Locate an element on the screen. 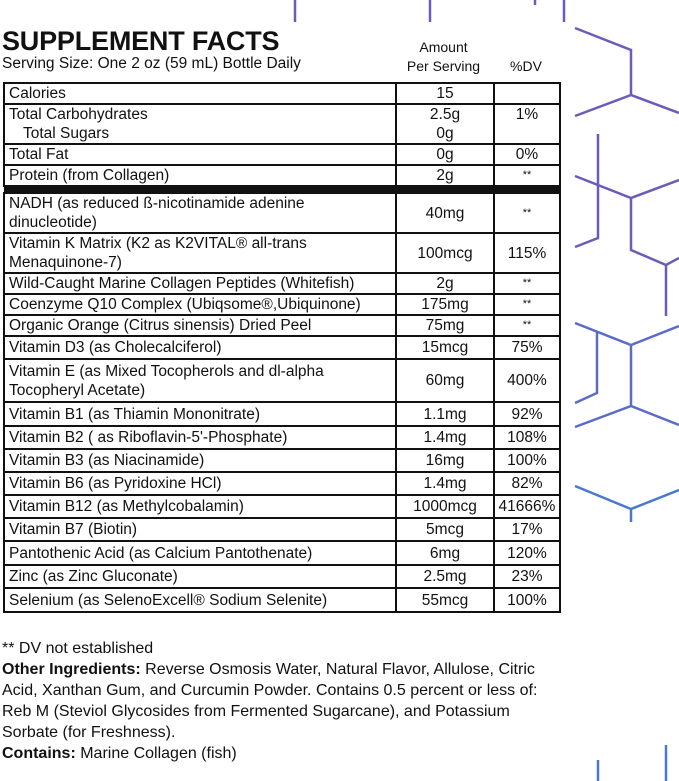 This screenshot has width=679, height=781. table-row: Zinc (as Zinc Gluconate) 2.5mg 23% is located at coordinates (282, 576).